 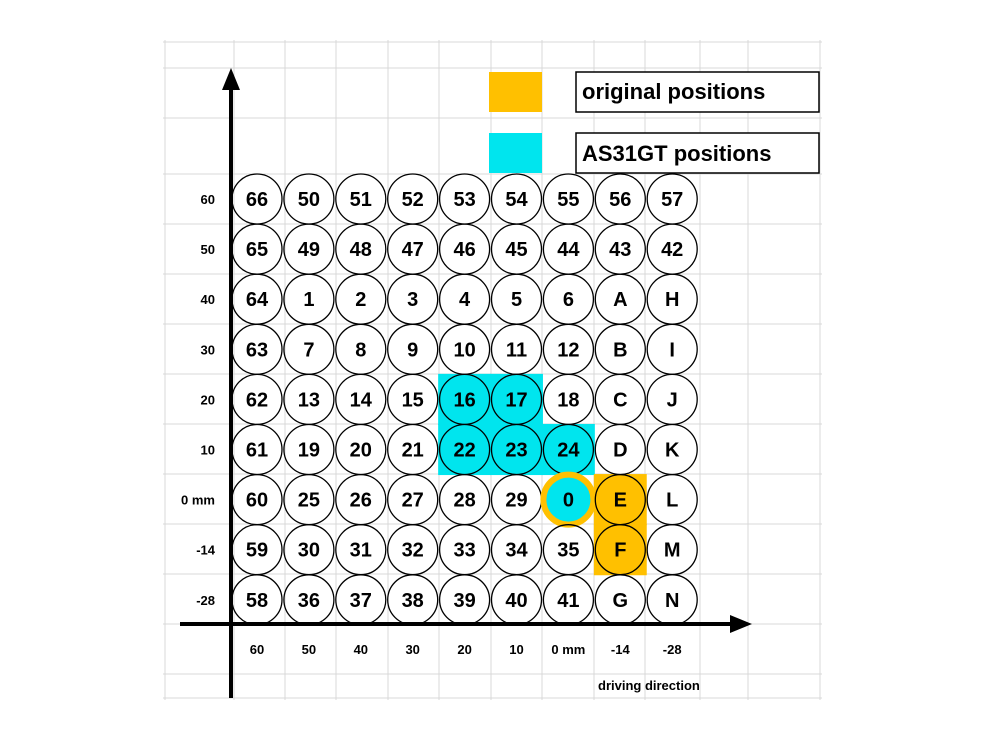 I want to click on position-cell: 56, so click(x=620, y=199).